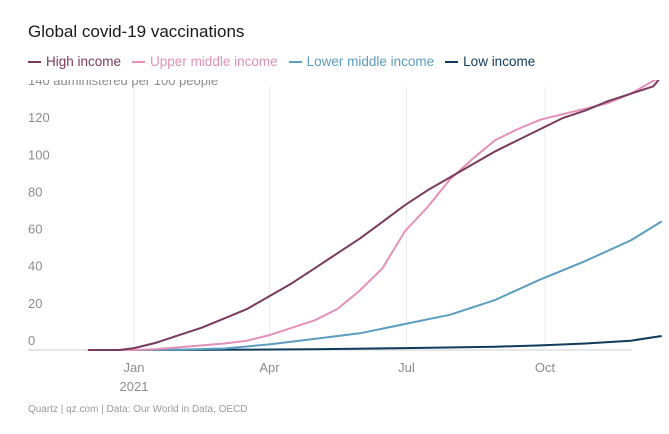 This screenshot has width=669, height=434. I want to click on y-tick-label: 80, so click(35, 191).